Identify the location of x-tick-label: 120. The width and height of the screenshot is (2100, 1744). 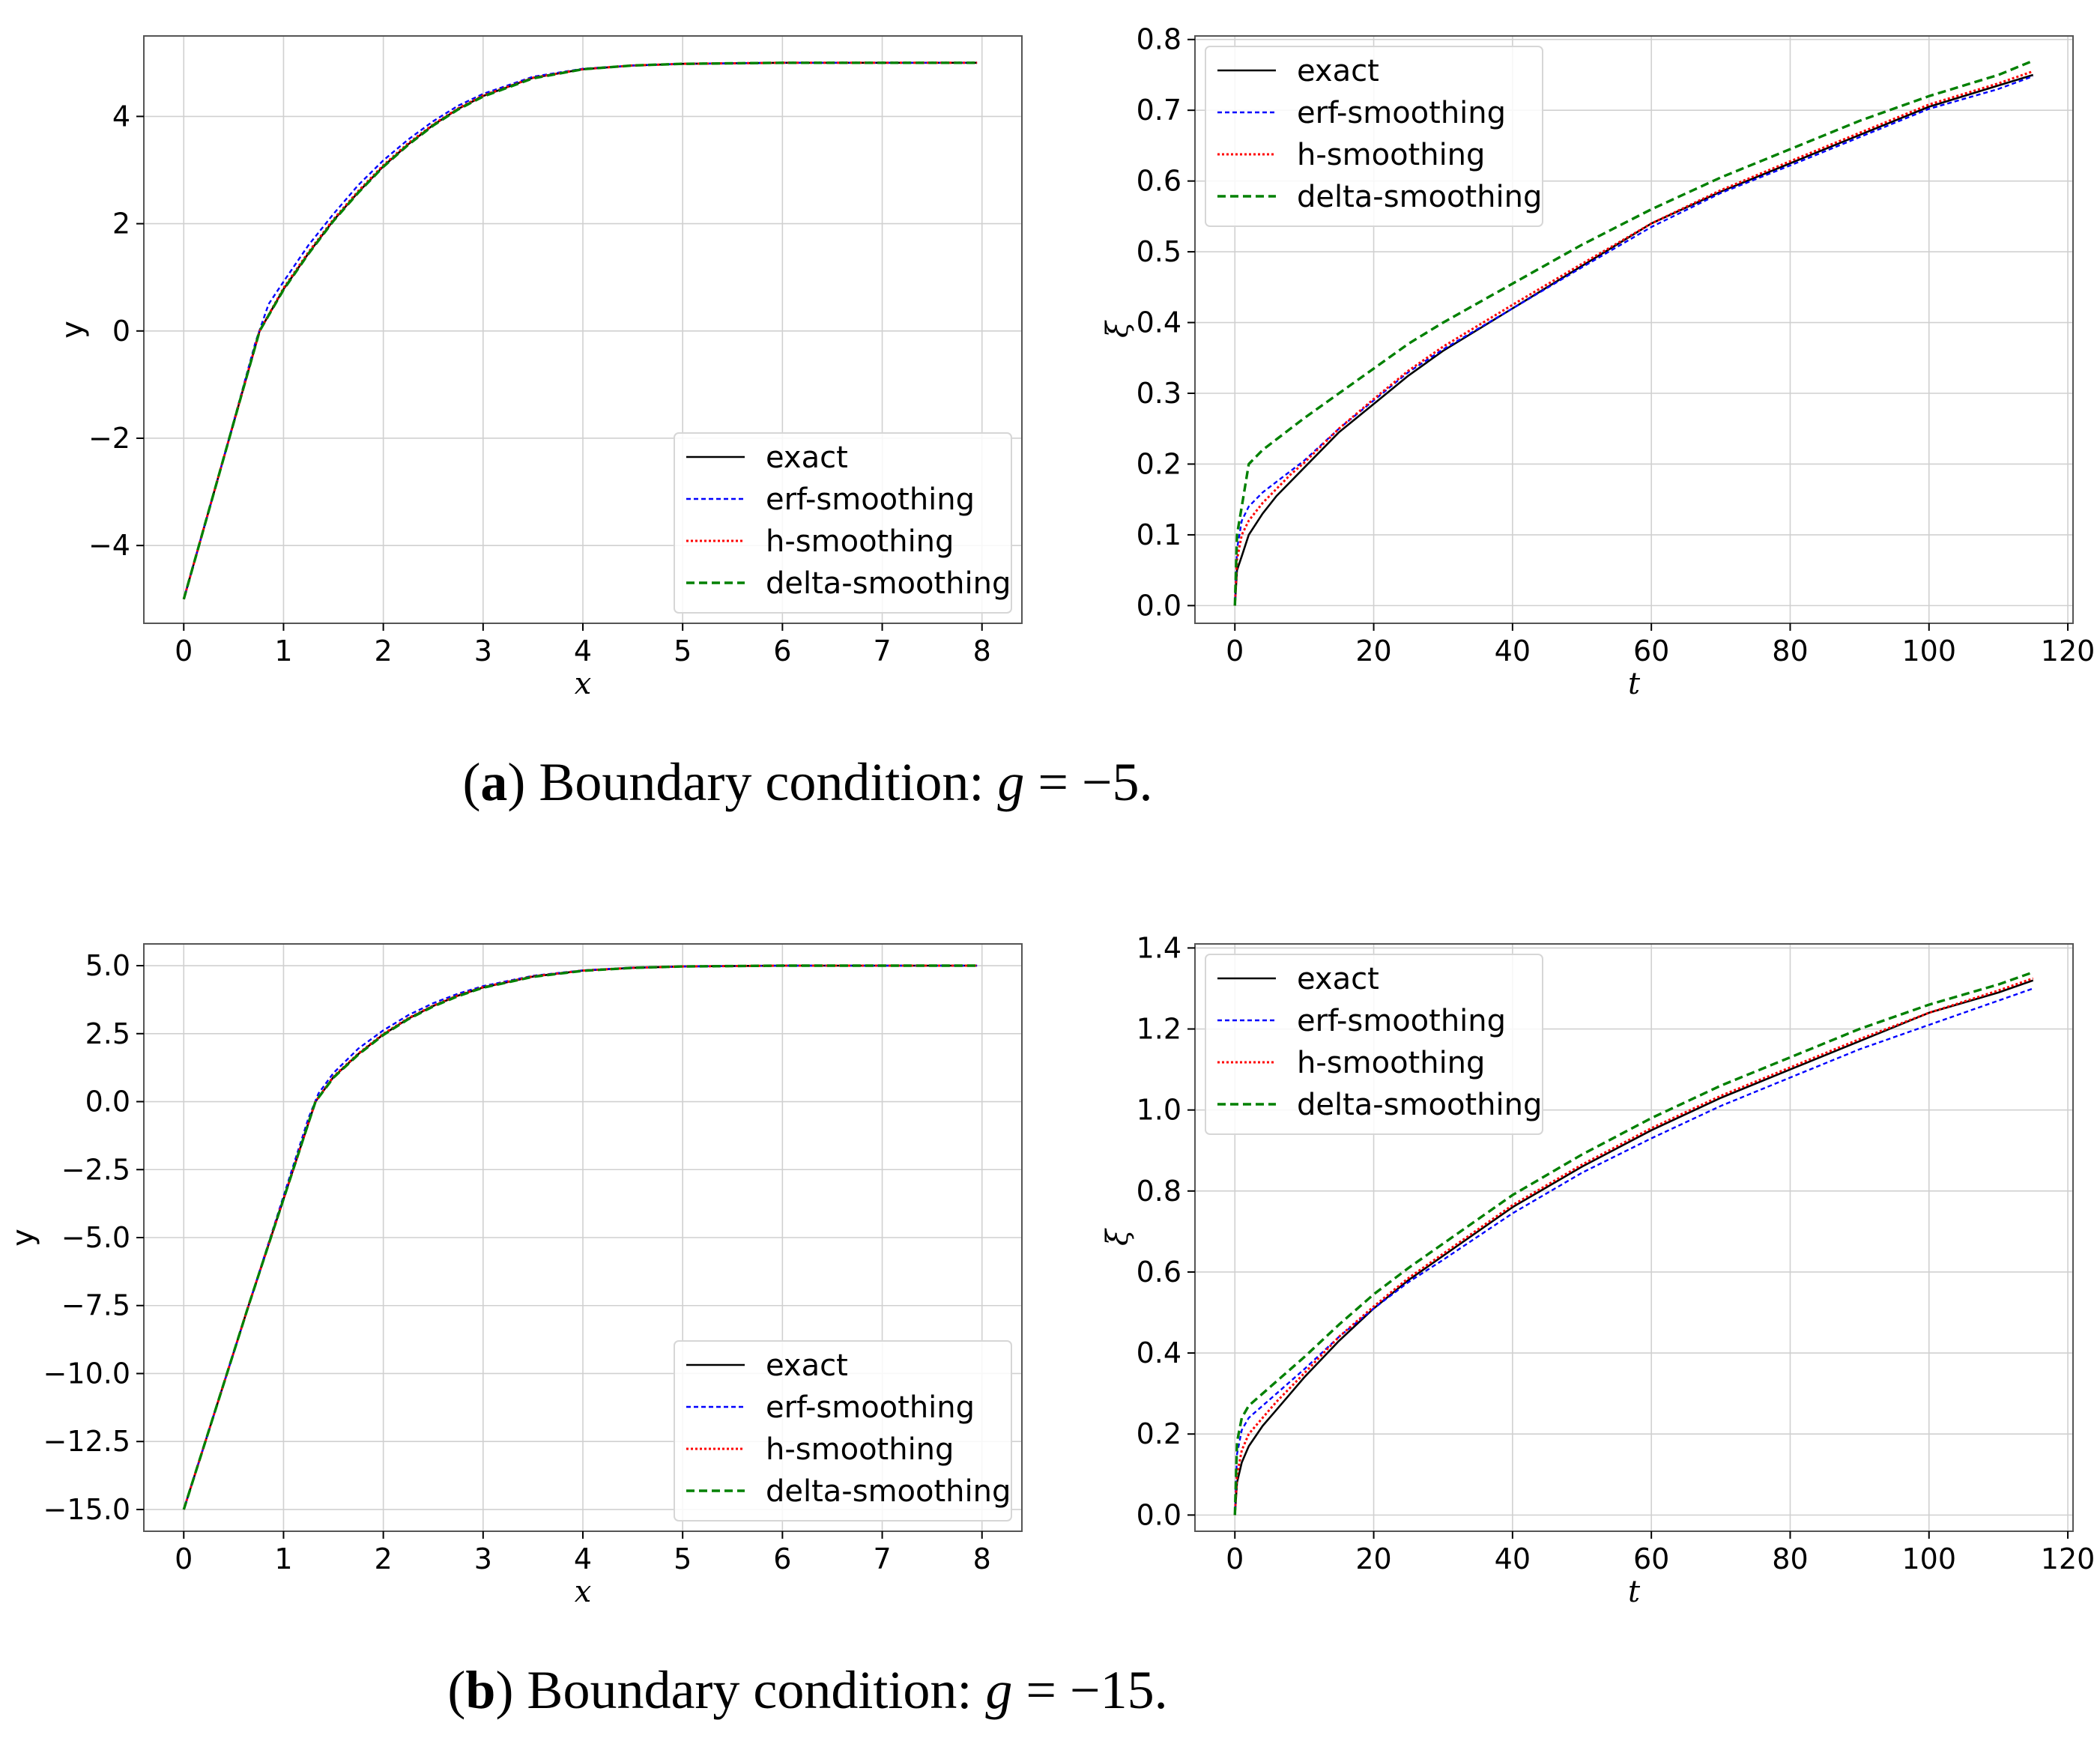
(2068, 1559).